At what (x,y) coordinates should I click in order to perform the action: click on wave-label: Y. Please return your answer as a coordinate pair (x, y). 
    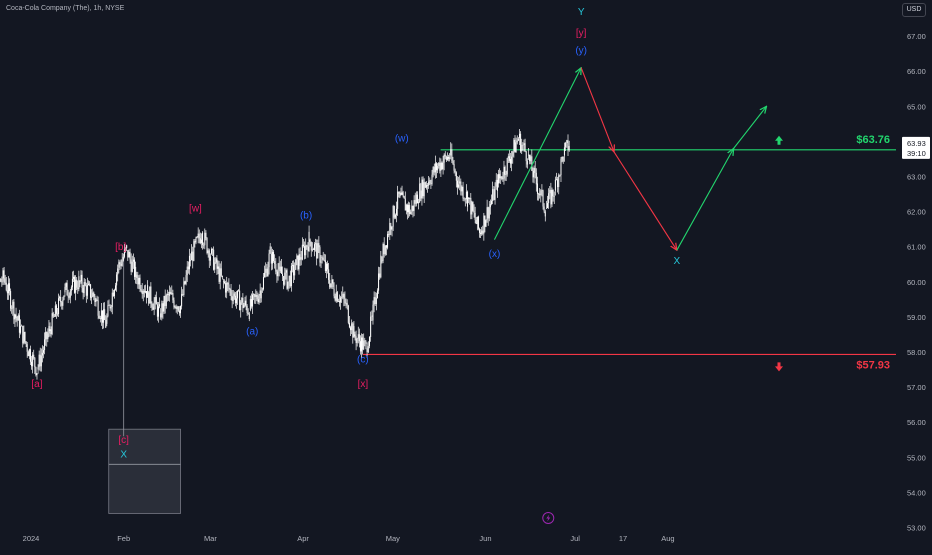
    Looking at the image, I should click on (581, 12).